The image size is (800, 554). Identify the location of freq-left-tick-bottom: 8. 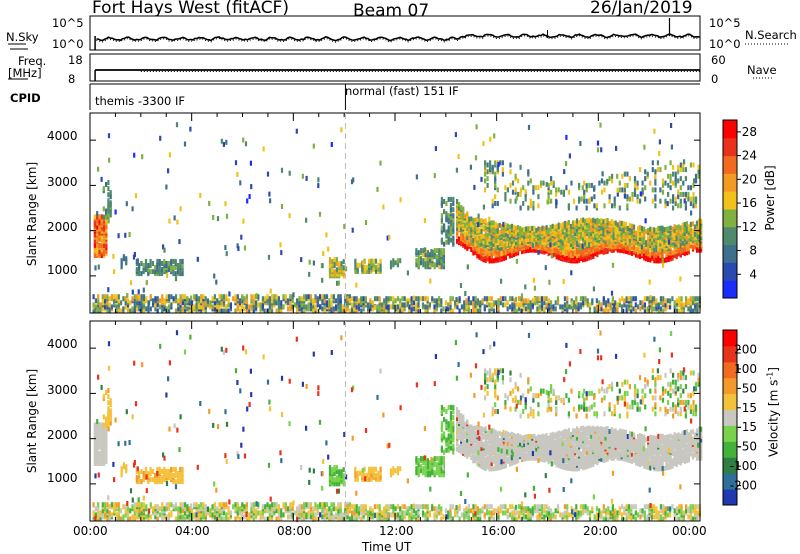
(72, 79).